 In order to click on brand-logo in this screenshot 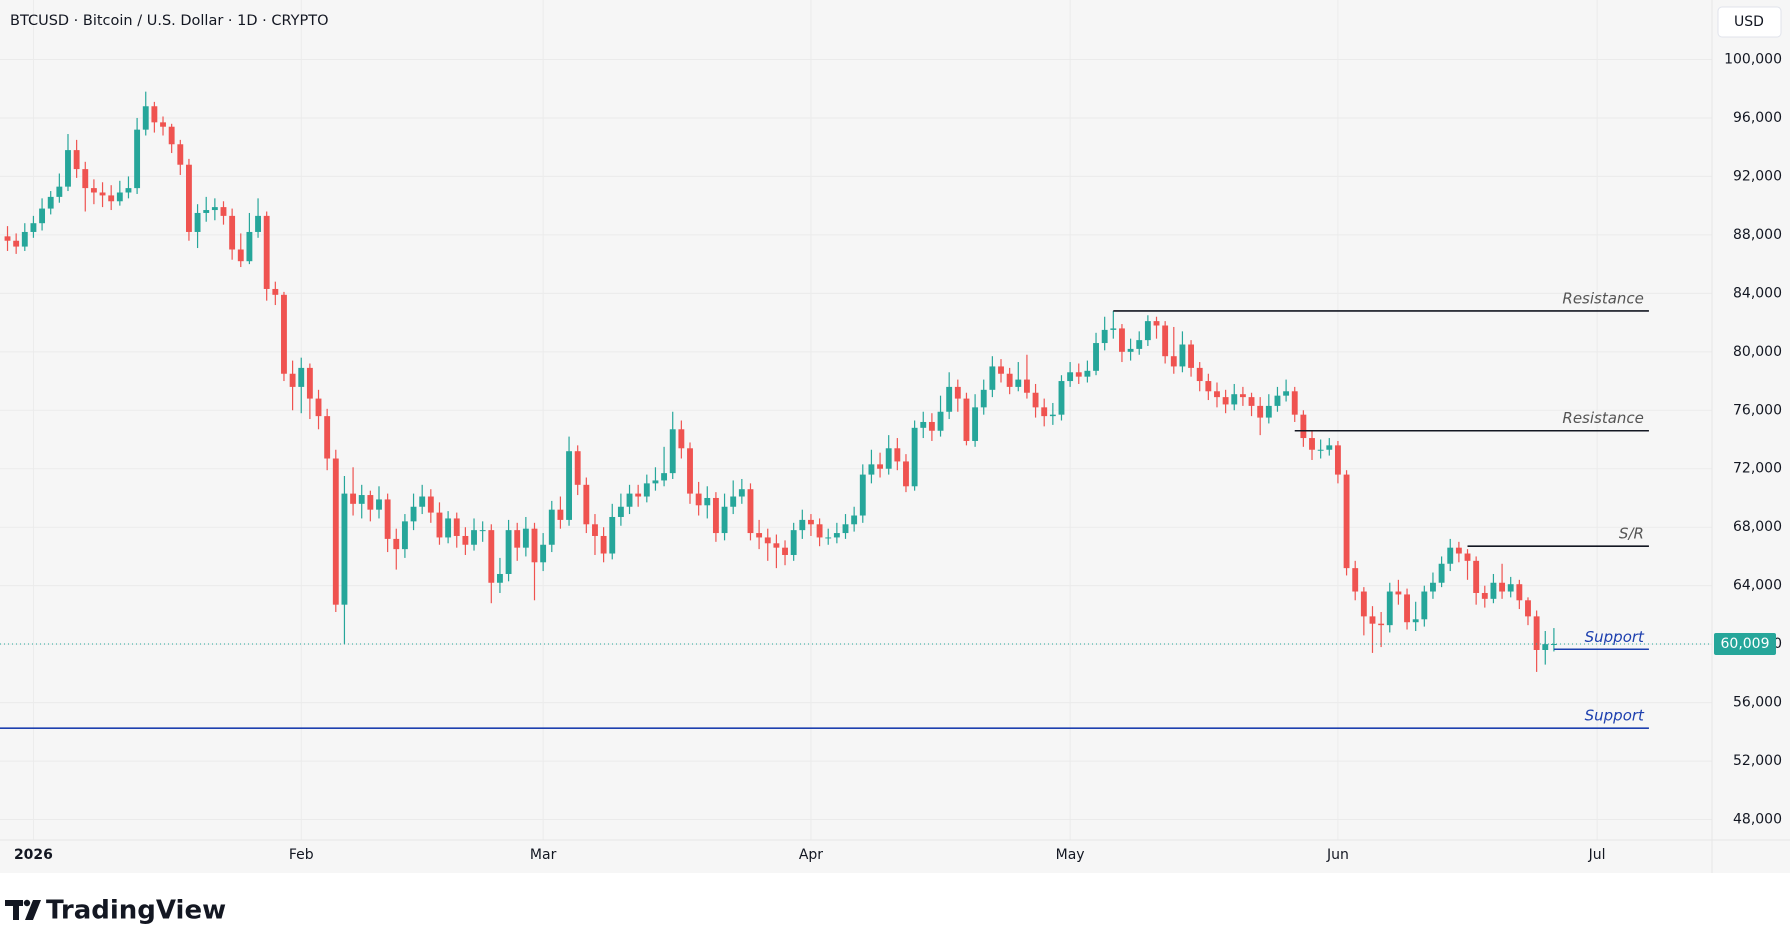, I will do `click(23, 909)`.